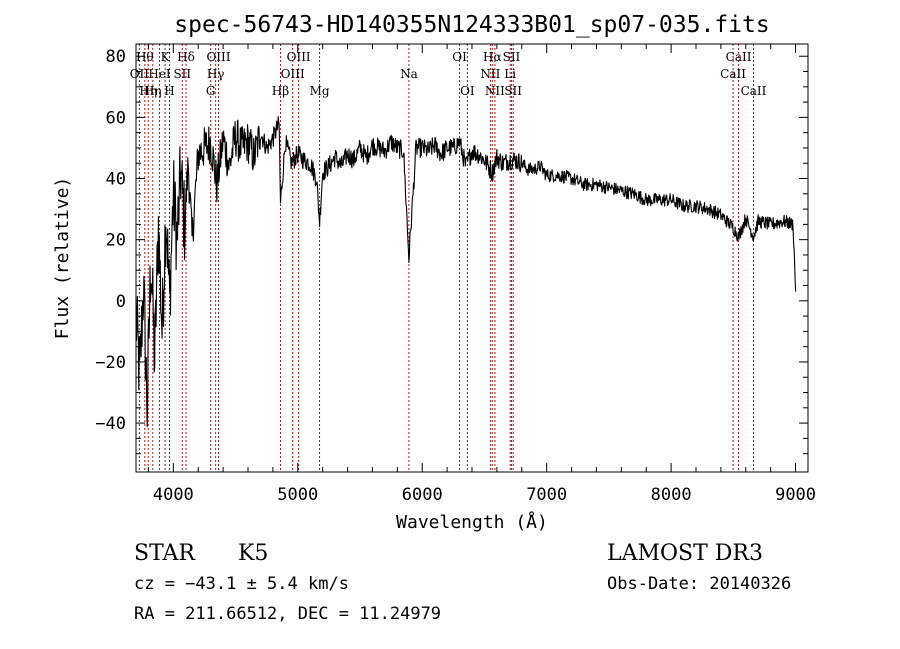  I want to click on spectral-line-label: HeI, so click(159, 74).